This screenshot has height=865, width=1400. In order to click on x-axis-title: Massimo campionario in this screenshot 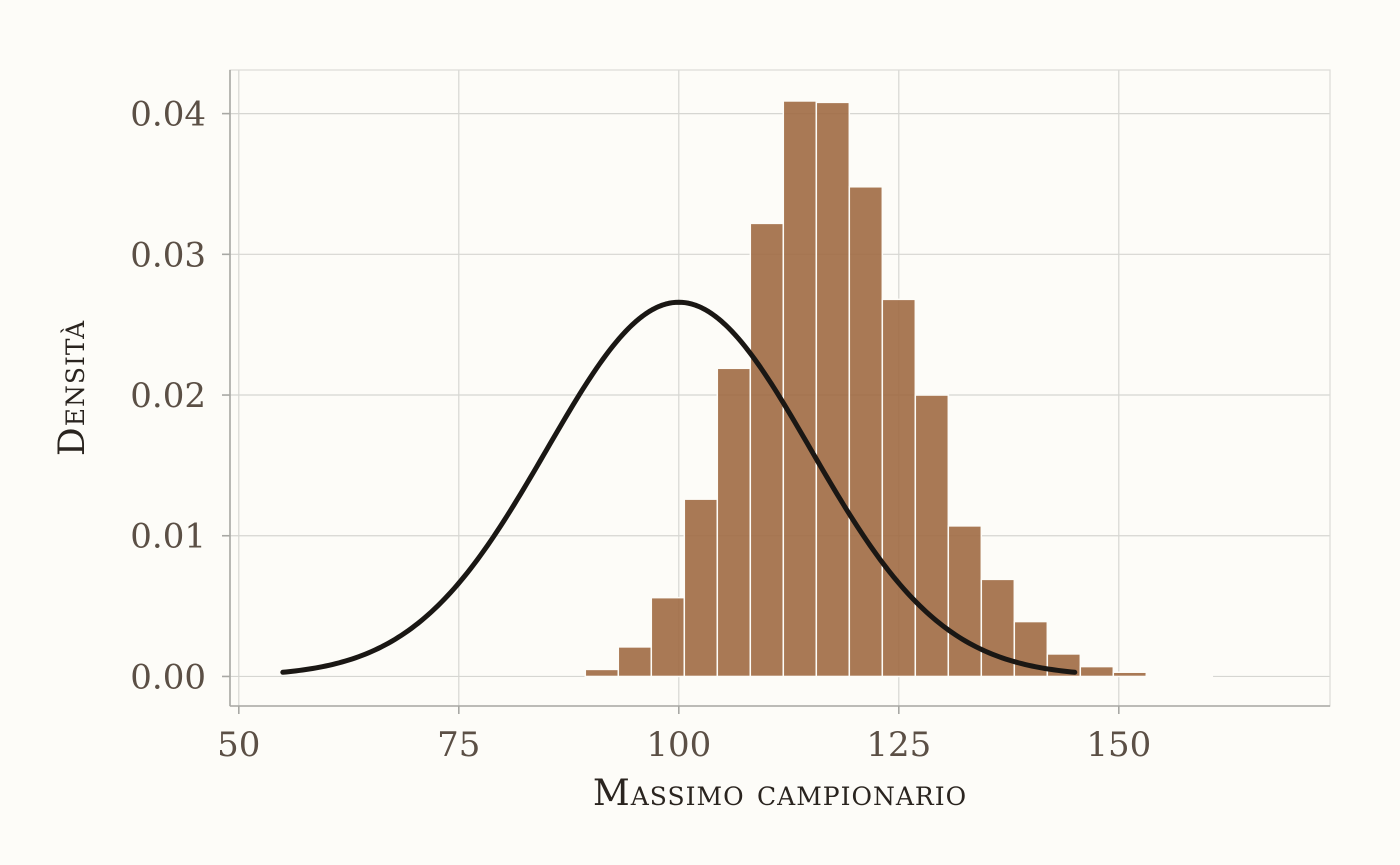, I will do `click(780, 793)`.